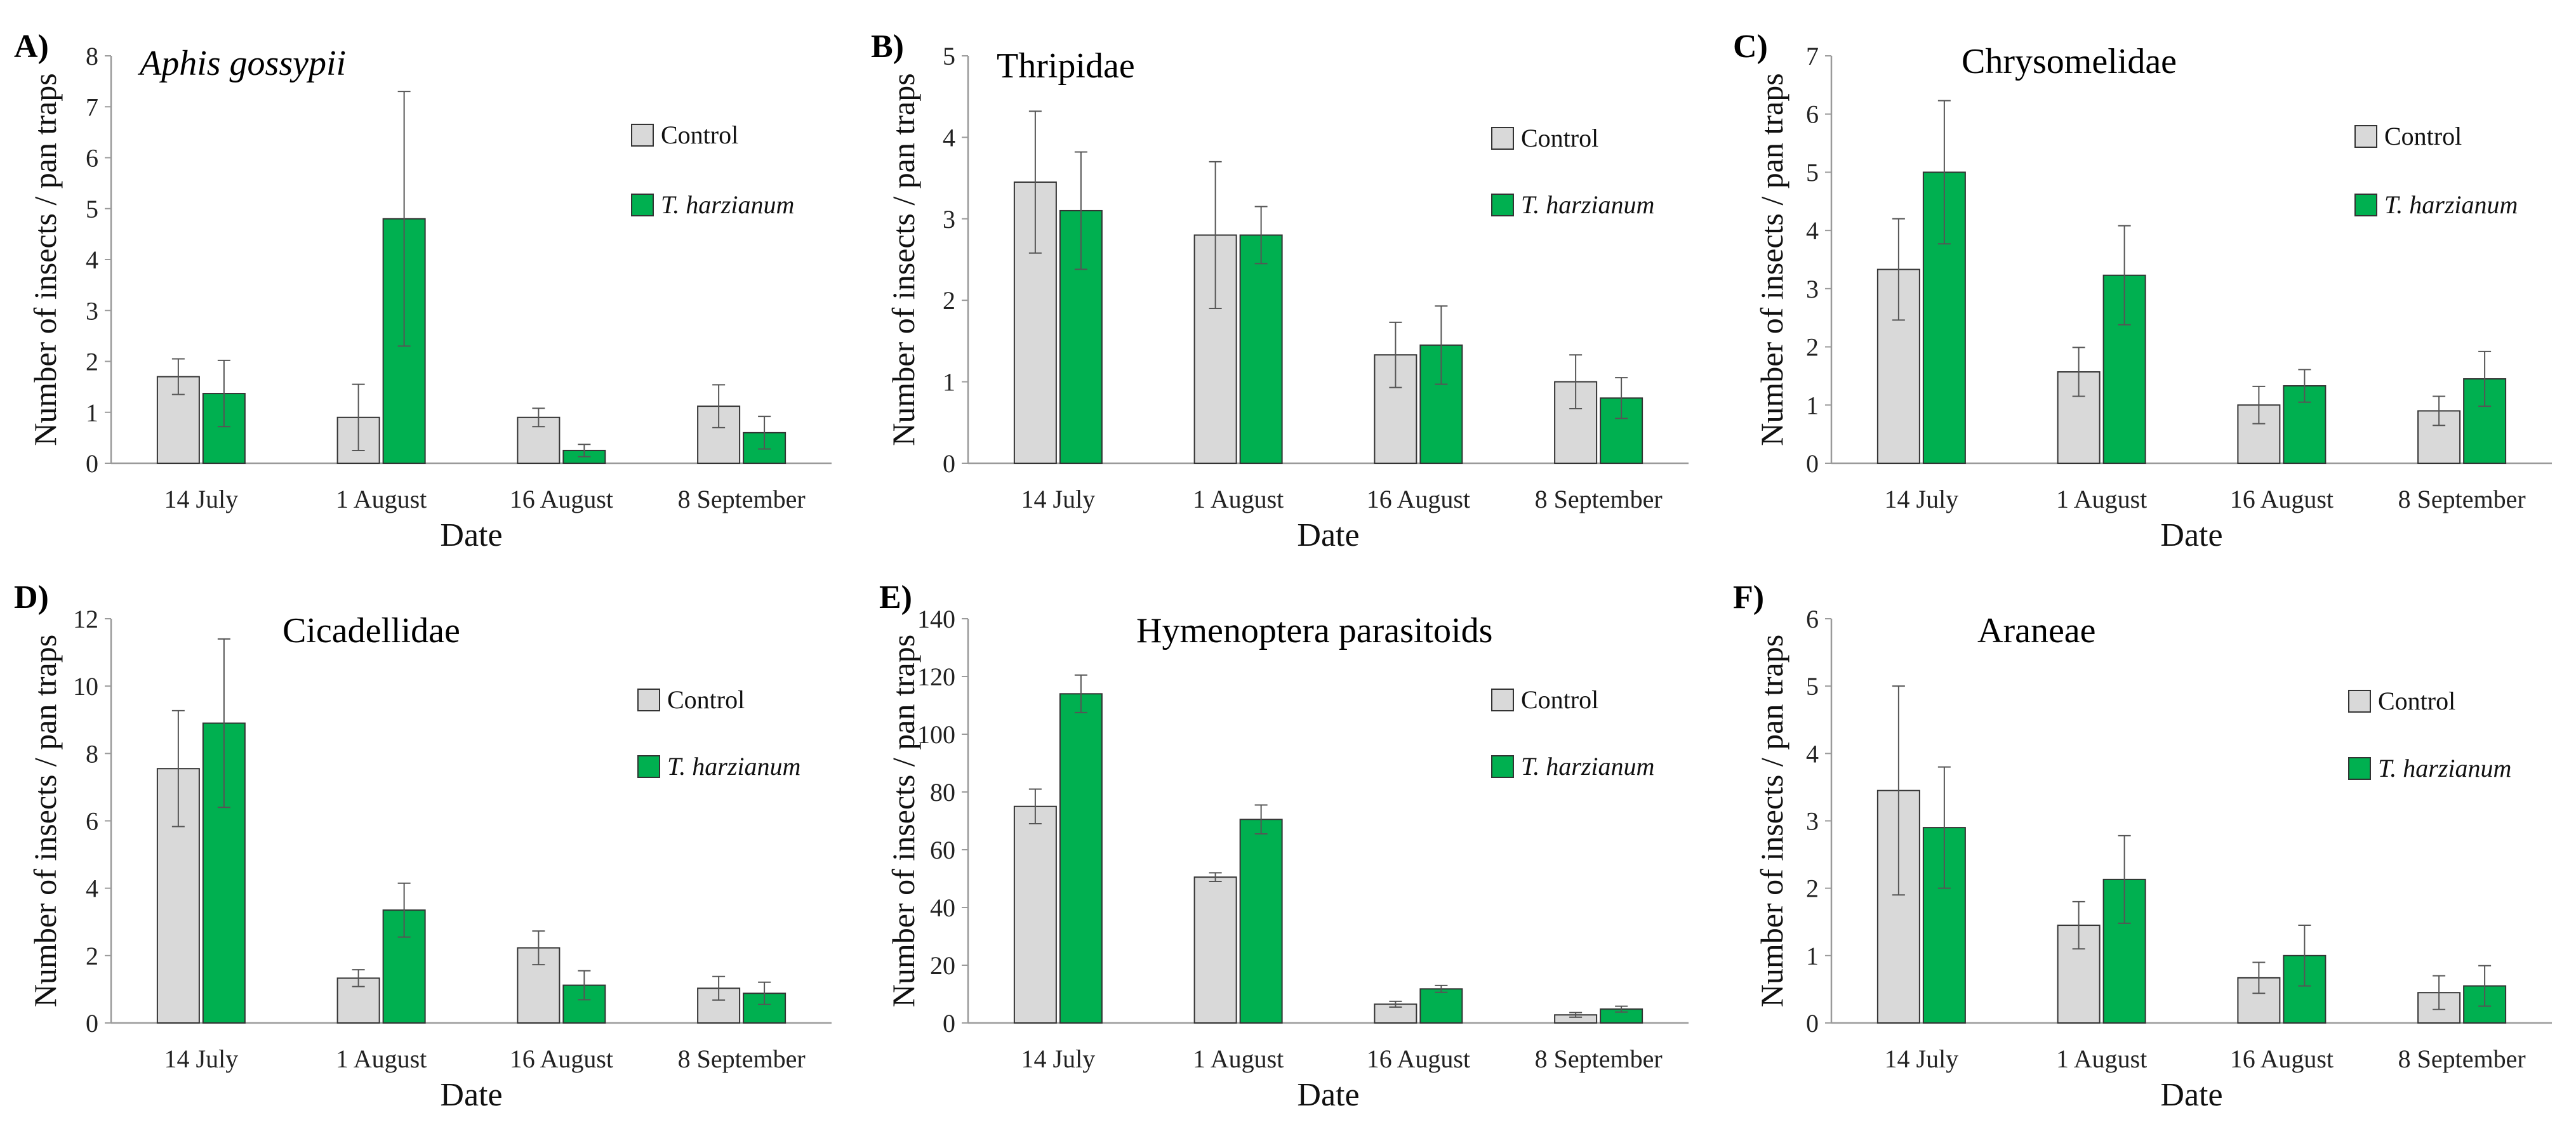 This screenshot has height=1141, width=2576. I want to click on chart-title: Araneae, so click(2036, 630).